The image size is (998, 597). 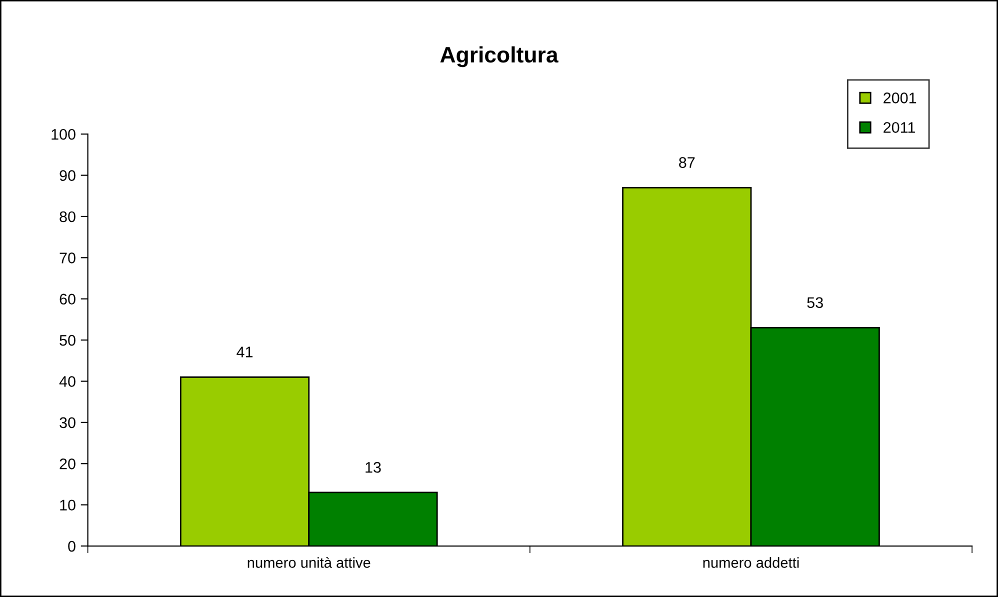 I want to click on data-label: 87, so click(x=687, y=162).